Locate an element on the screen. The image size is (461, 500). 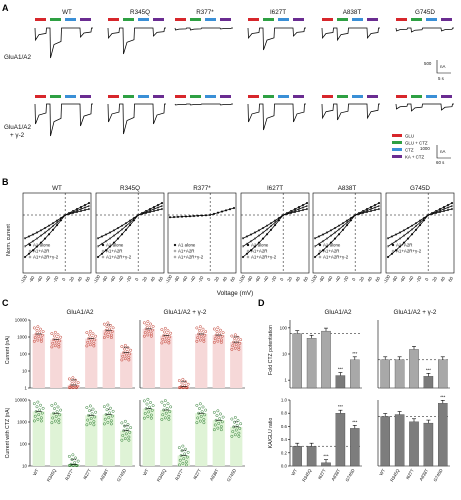
significance-stars: * is located at coordinates (91, 410).